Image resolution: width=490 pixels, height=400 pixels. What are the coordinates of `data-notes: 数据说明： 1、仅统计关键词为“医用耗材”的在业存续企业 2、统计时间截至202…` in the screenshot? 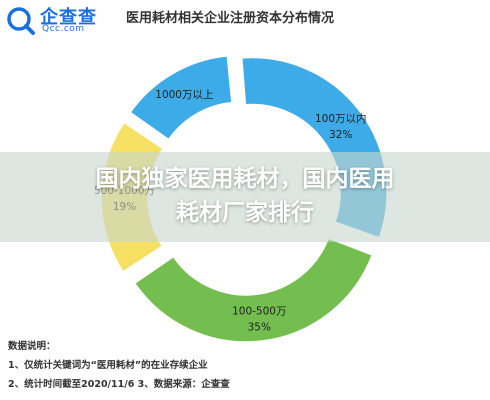 It's located at (119, 365).